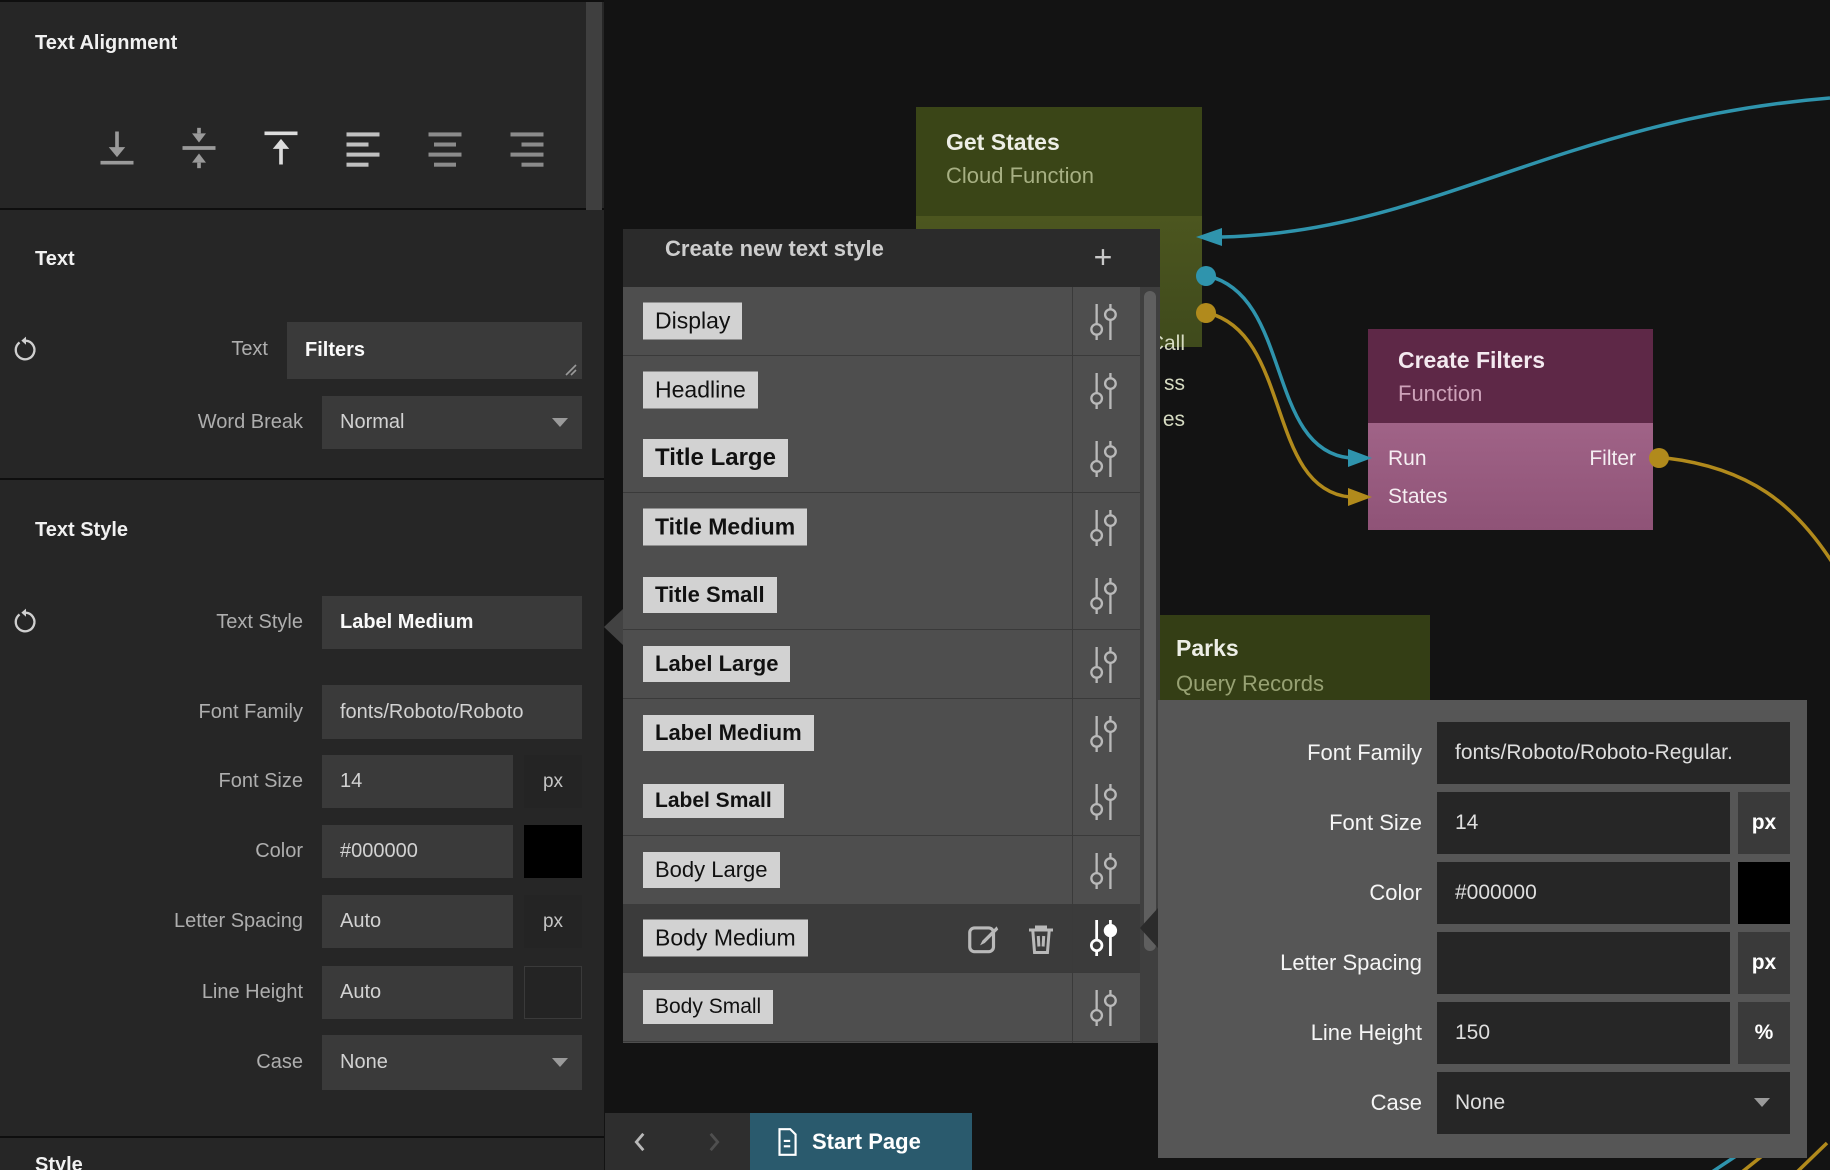  I want to click on font-family-label: Font Family, so click(250, 712).